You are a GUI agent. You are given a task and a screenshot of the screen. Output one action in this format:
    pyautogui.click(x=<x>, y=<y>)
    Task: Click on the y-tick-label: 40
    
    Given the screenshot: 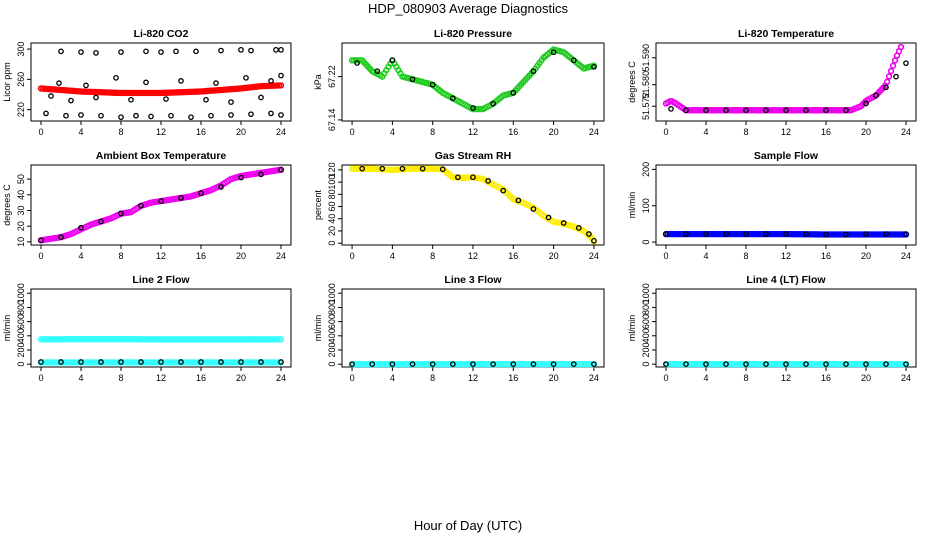 What is the action you would take?
    pyautogui.click(x=332, y=219)
    